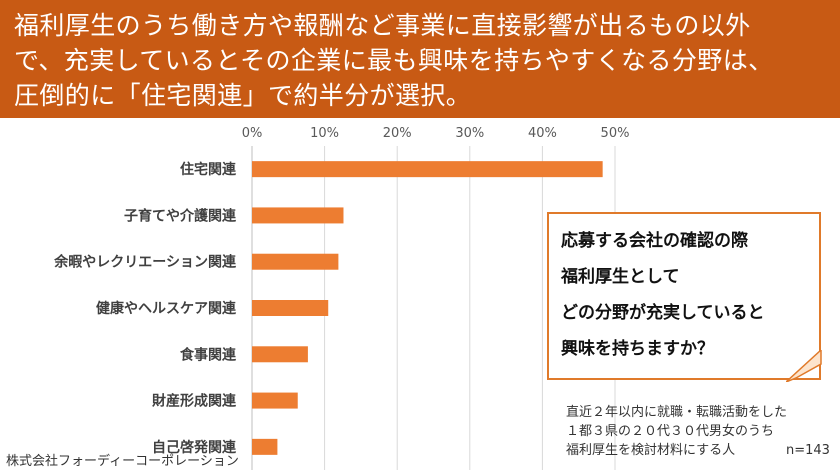 The image size is (840, 472). Describe the element at coordinates (620, 277) in the screenshot. I see `callout-line-2: 福利厚生として` at that location.